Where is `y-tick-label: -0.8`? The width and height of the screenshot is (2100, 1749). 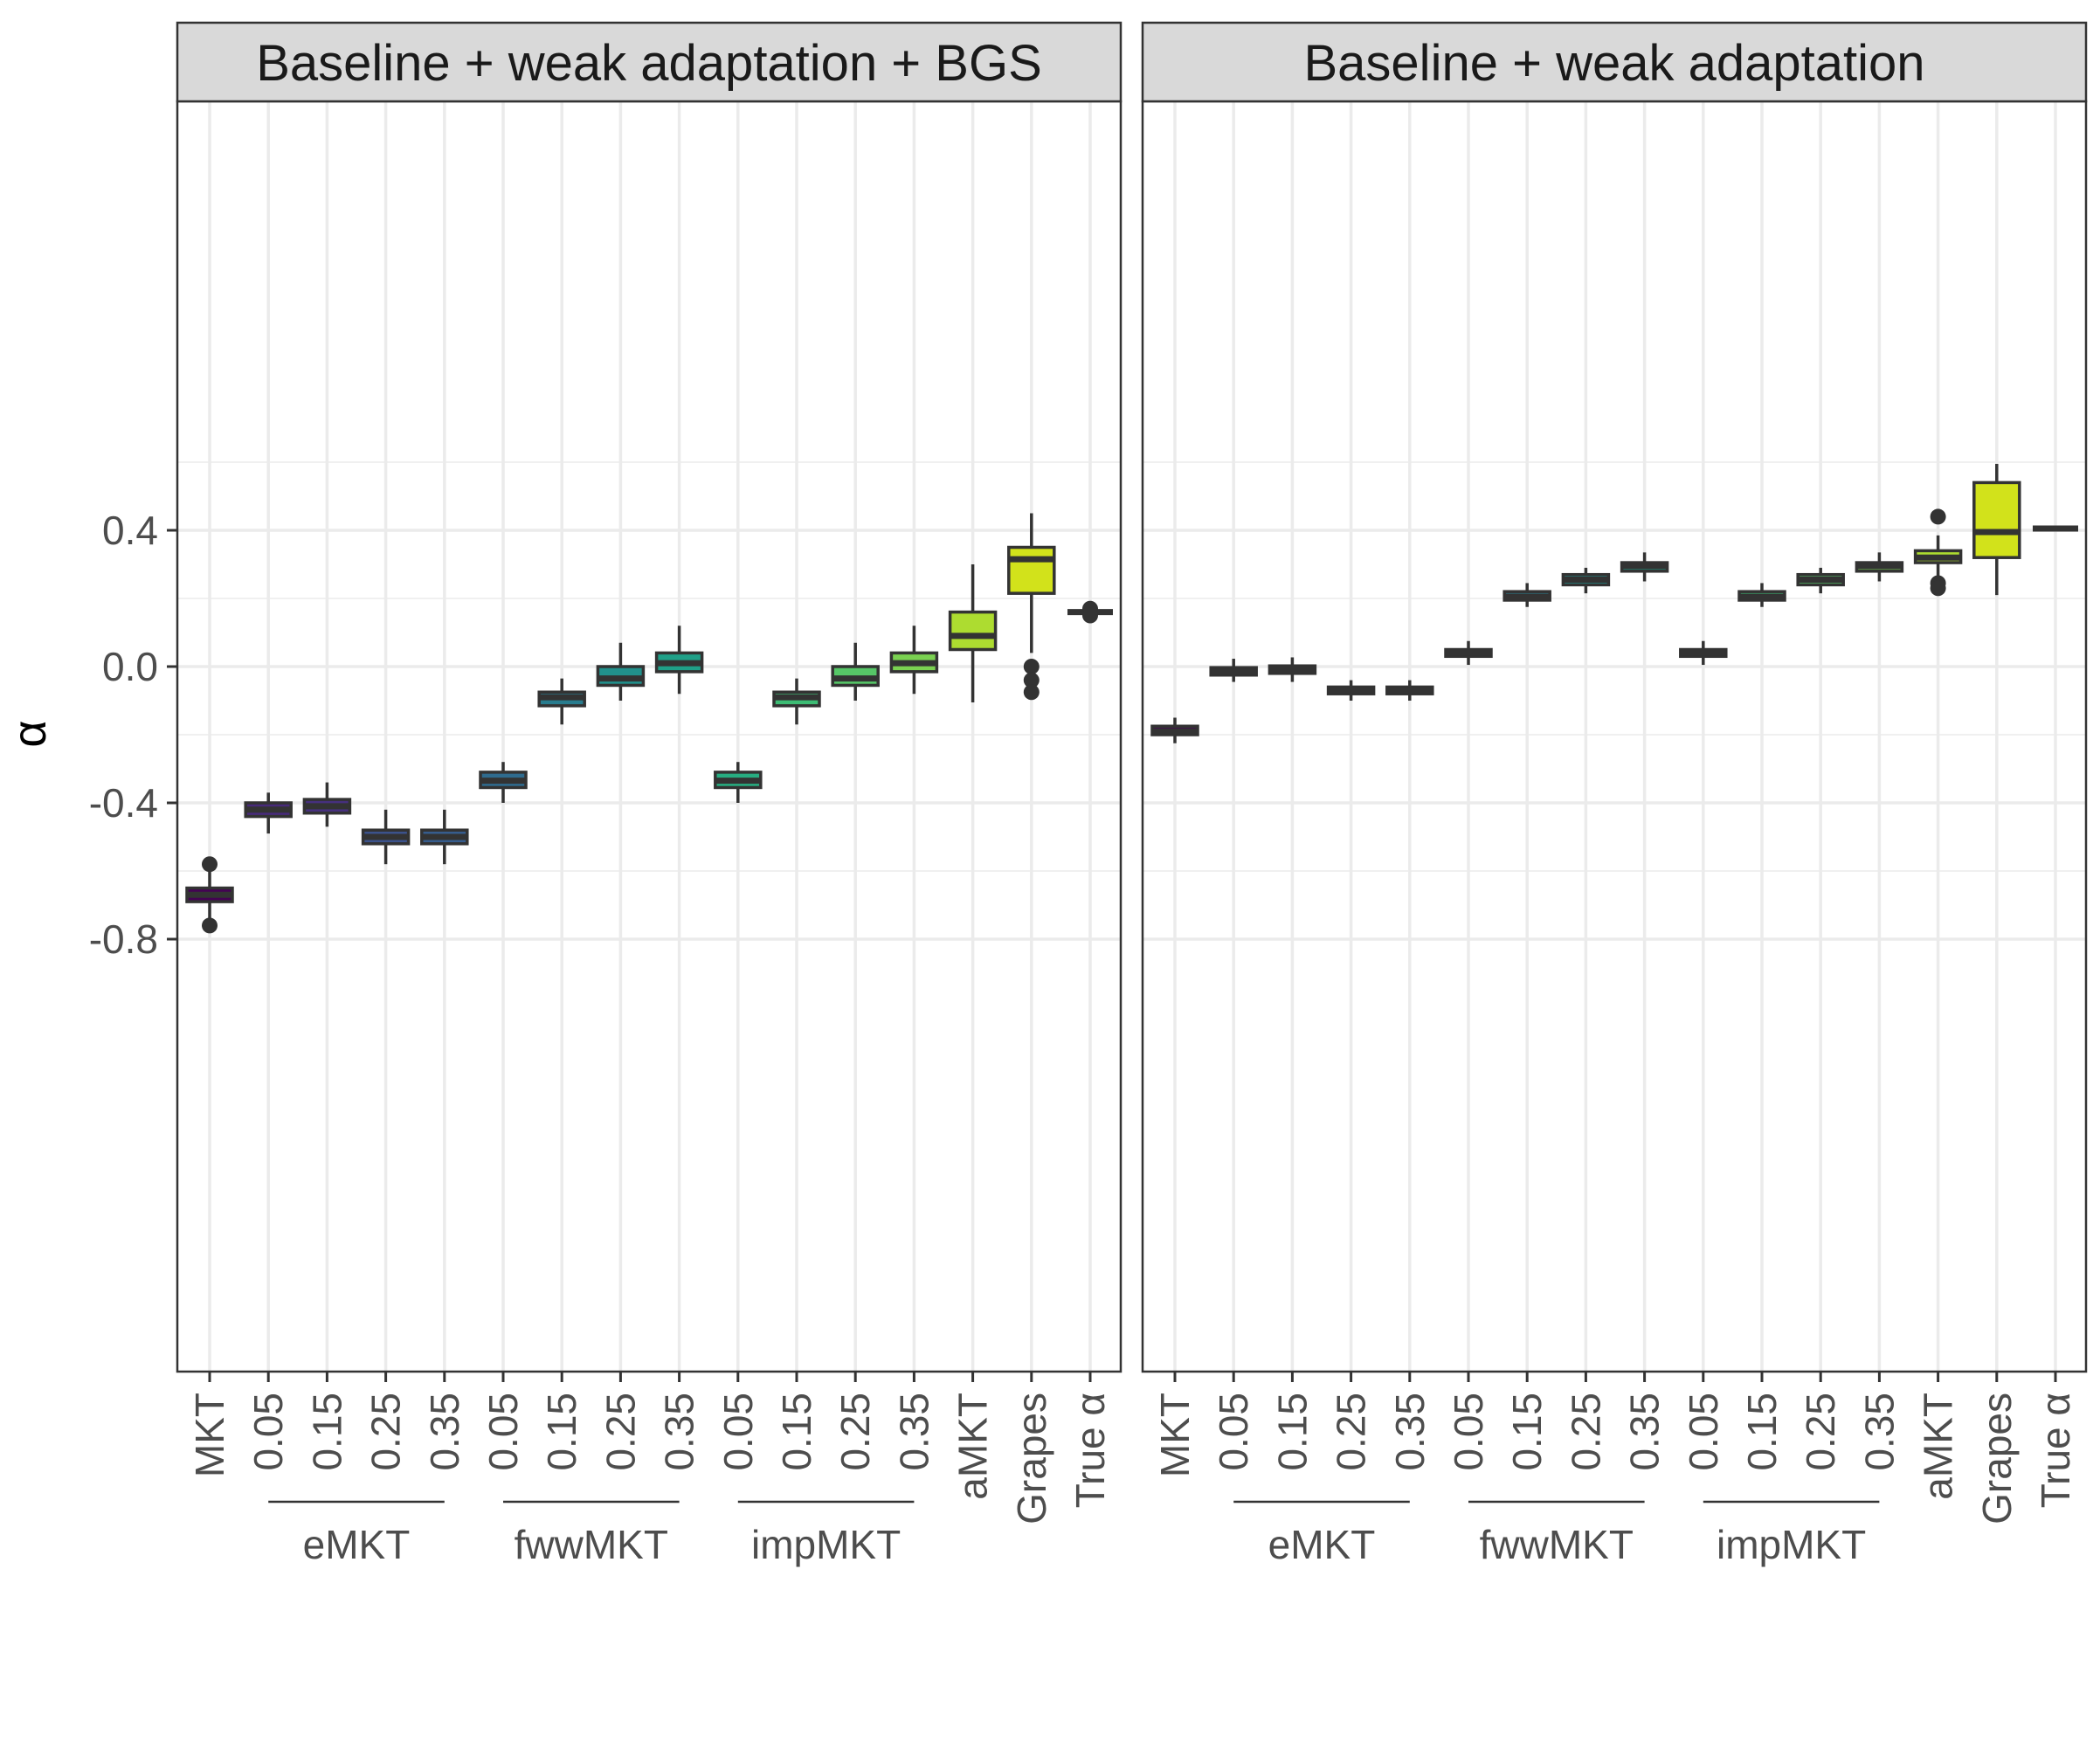
y-tick-label: -0.8 is located at coordinates (124, 939).